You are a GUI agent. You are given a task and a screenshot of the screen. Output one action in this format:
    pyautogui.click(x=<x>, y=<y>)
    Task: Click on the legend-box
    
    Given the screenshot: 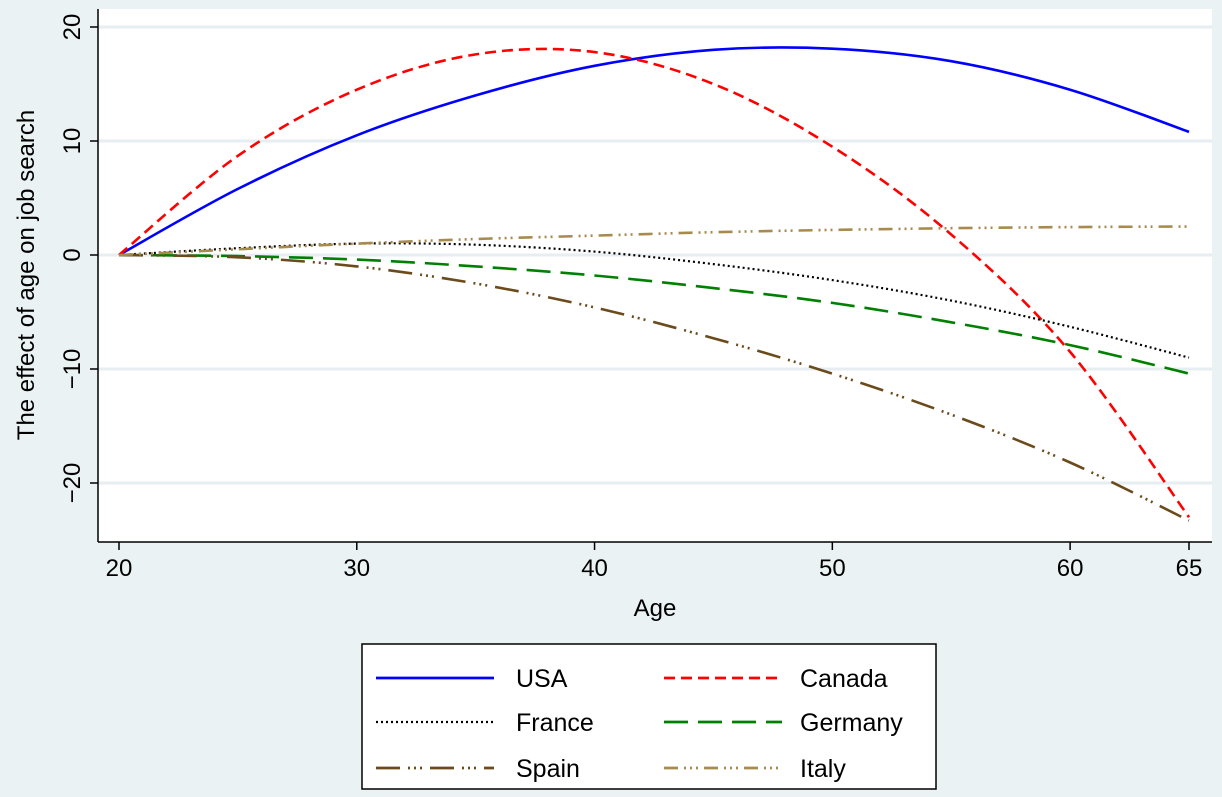 What is the action you would take?
    pyautogui.click(x=649, y=716)
    